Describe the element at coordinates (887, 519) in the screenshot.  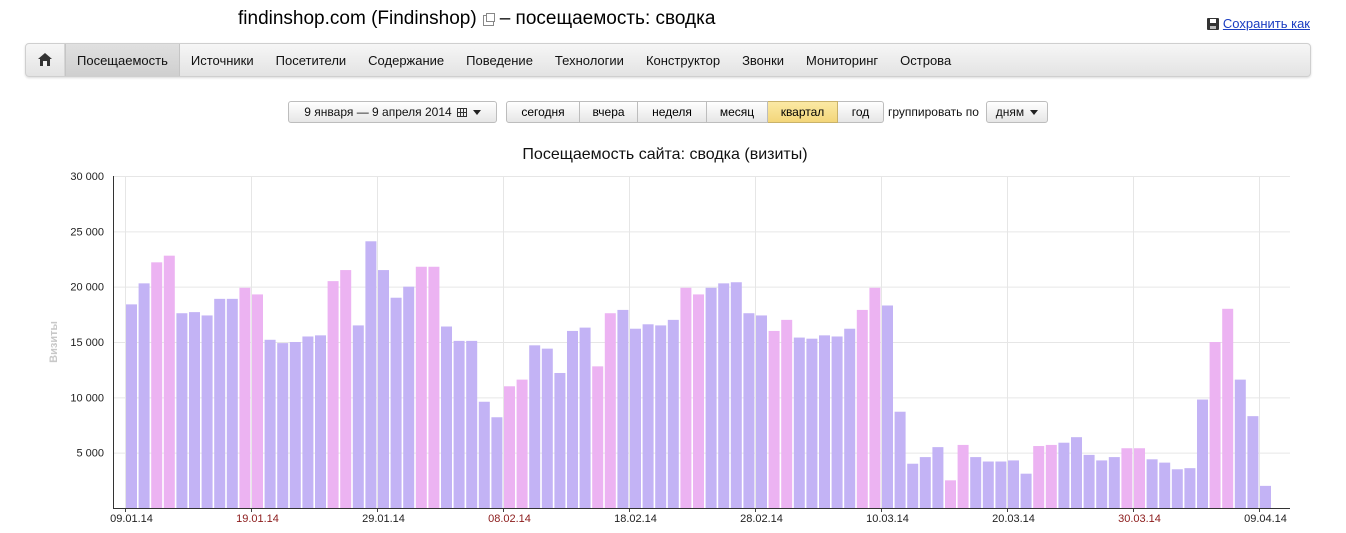
I see `x-tick-label: 10.03.14` at that location.